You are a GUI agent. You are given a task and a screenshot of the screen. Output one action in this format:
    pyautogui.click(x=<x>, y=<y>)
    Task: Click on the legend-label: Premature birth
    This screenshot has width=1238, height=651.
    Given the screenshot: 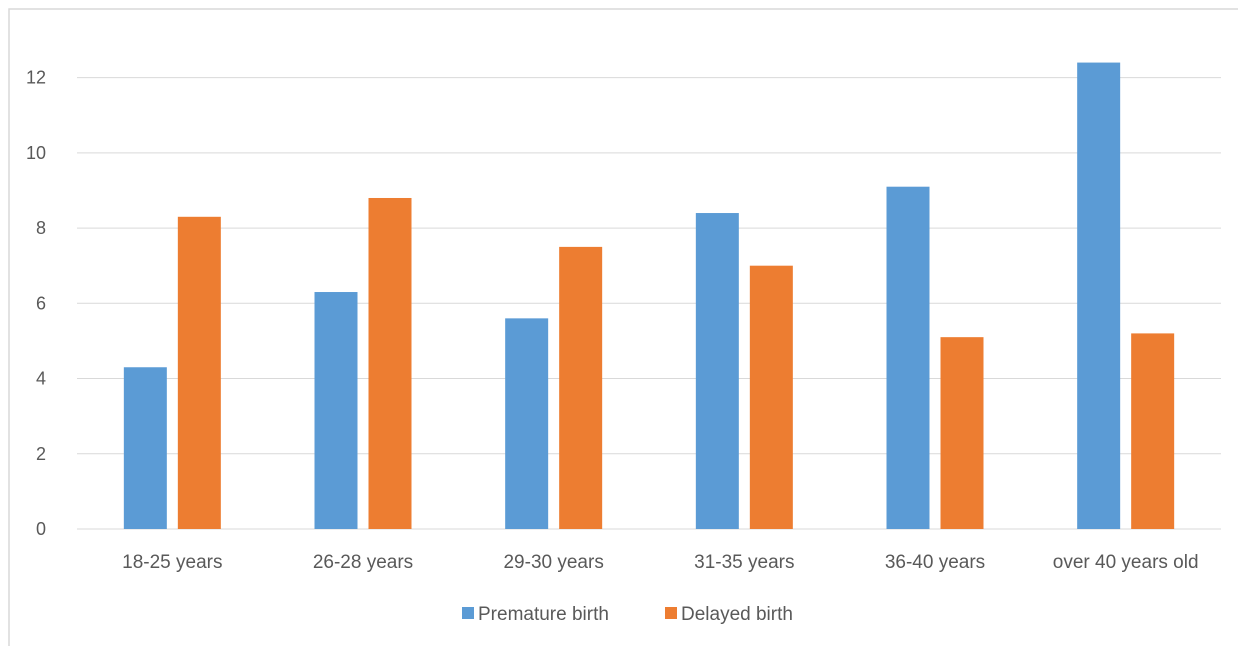 What is the action you would take?
    pyautogui.click(x=543, y=614)
    